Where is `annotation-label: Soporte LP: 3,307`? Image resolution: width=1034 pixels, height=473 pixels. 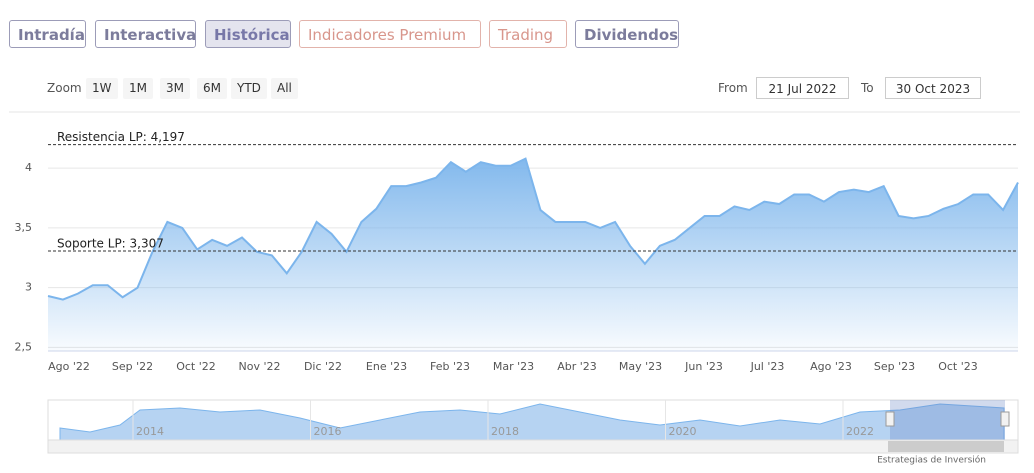
annotation-label: Soporte LP: 3,307 is located at coordinates (110, 243).